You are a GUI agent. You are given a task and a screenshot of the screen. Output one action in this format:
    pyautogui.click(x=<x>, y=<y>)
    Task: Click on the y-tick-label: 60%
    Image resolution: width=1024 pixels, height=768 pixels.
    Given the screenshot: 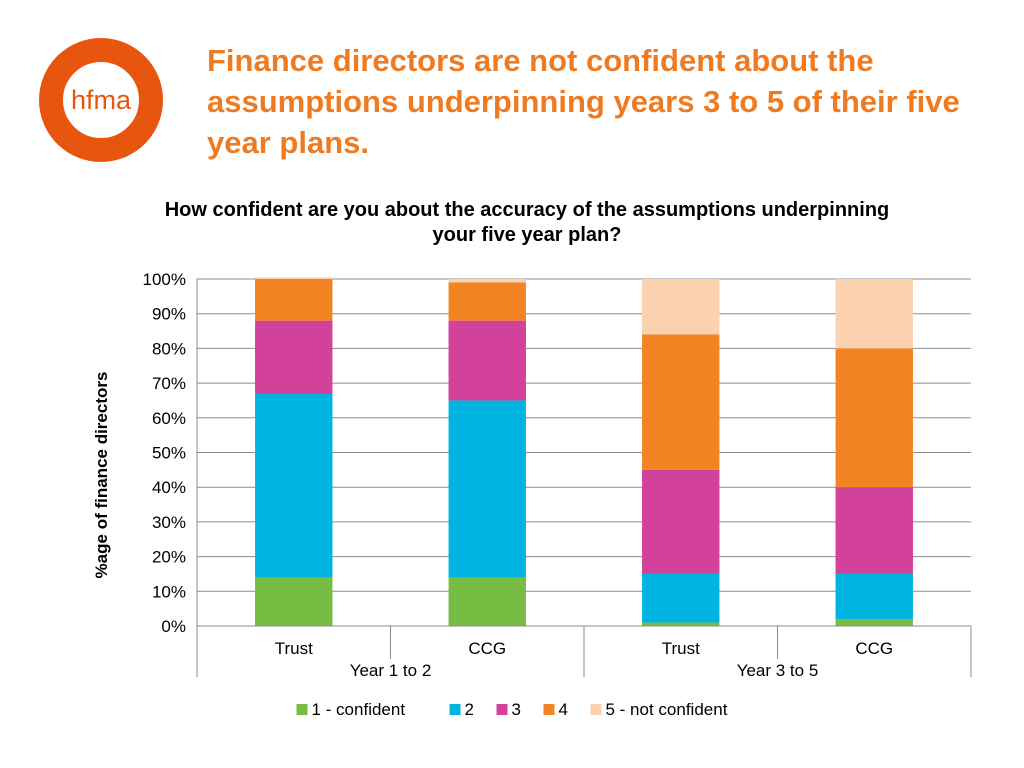 What is the action you would take?
    pyautogui.click(x=169, y=418)
    